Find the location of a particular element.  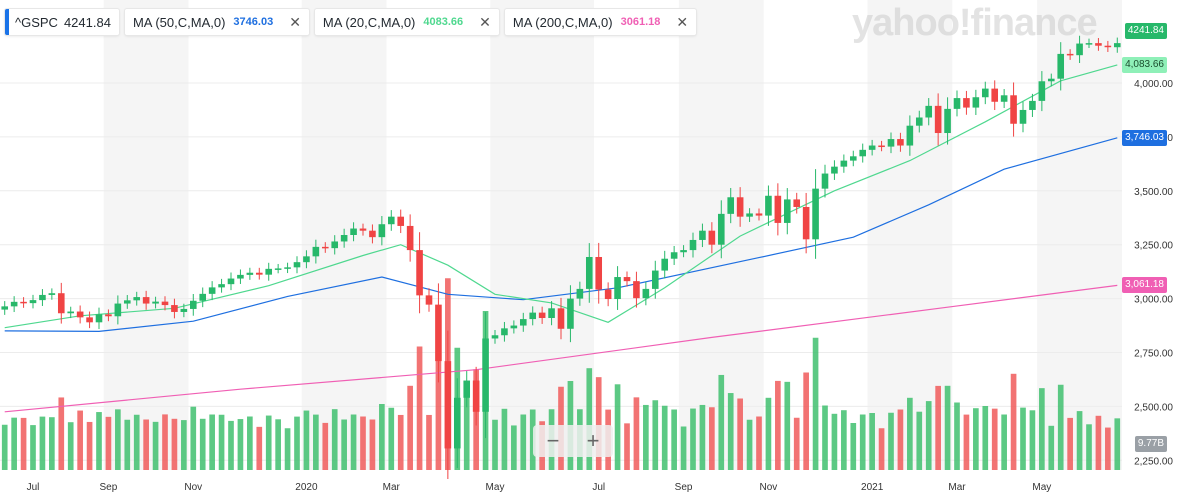

price-tag: 4,083.66 is located at coordinates (1144, 64).